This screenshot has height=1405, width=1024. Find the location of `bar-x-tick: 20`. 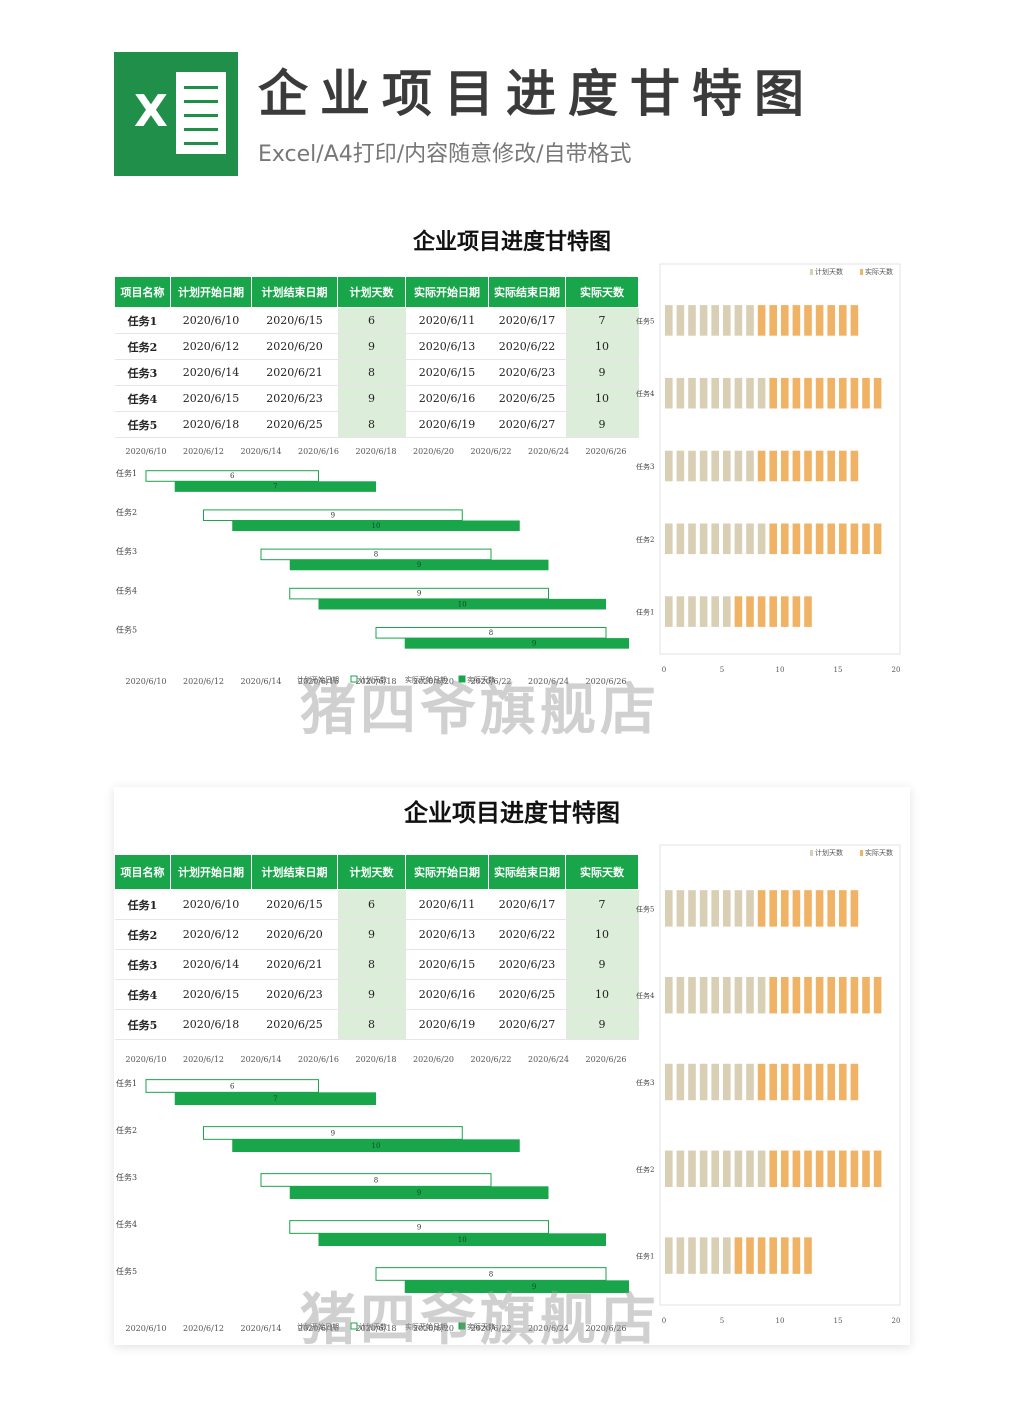

bar-x-tick: 20 is located at coordinates (896, 1321).